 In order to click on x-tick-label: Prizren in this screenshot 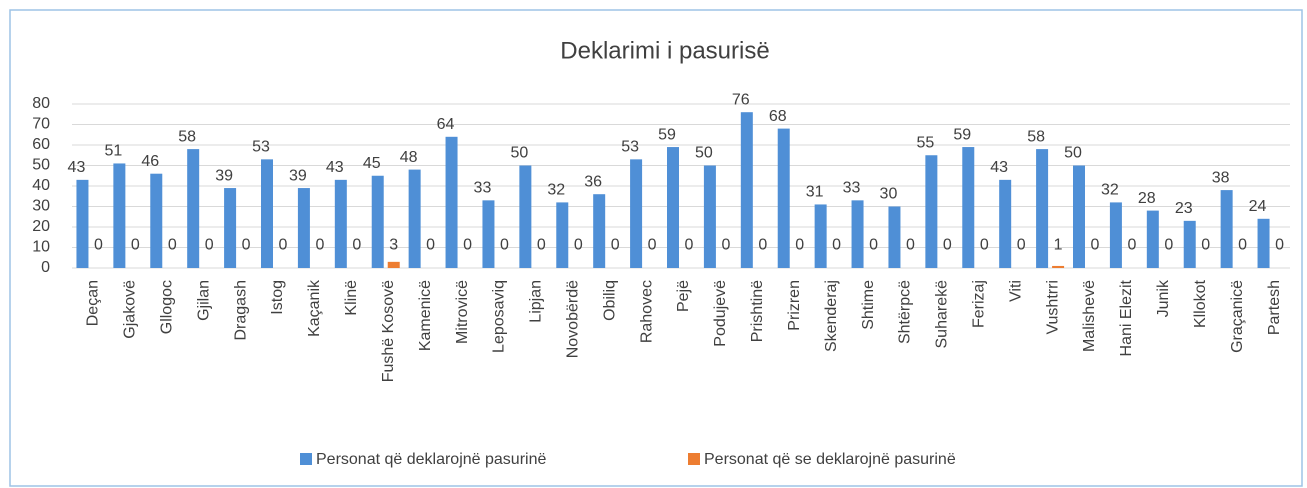, I will do `click(794, 305)`.